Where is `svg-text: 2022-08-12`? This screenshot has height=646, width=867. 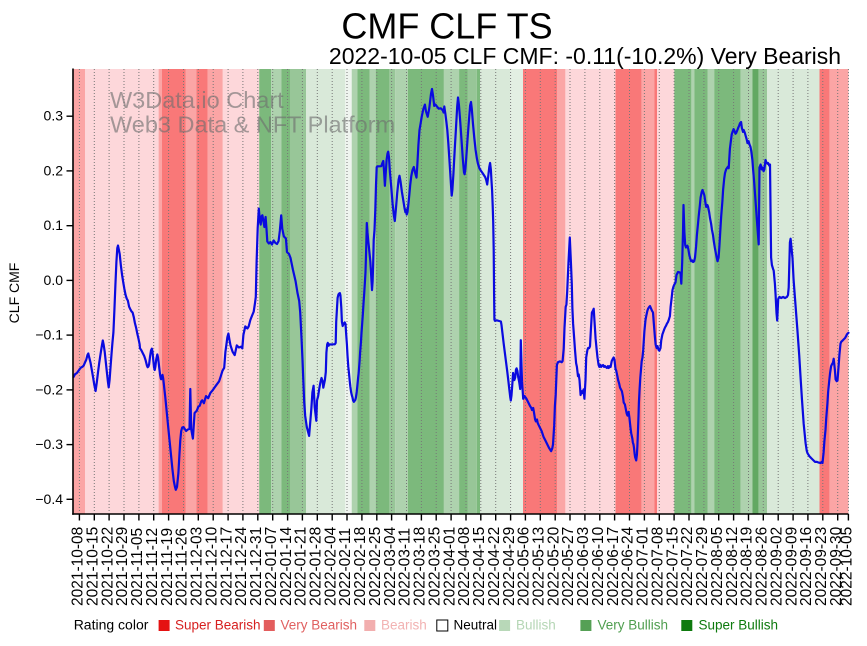 svg-text: 2022-08-12 is located at coordinates (732, 566).